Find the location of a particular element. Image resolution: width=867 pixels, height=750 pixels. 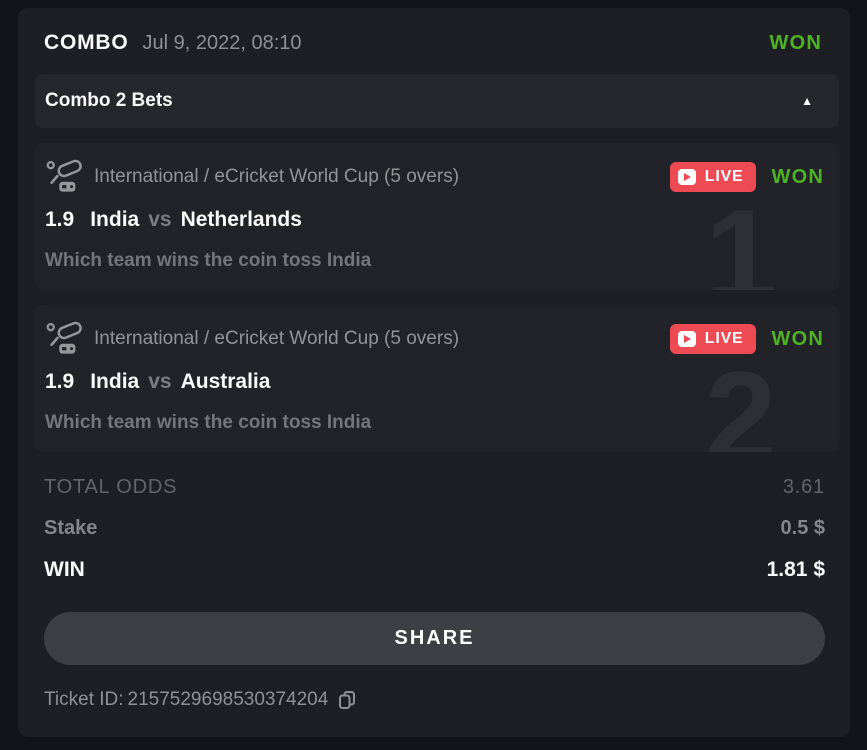

ticket-status-badge: WON is located at coordinates (795, 43).